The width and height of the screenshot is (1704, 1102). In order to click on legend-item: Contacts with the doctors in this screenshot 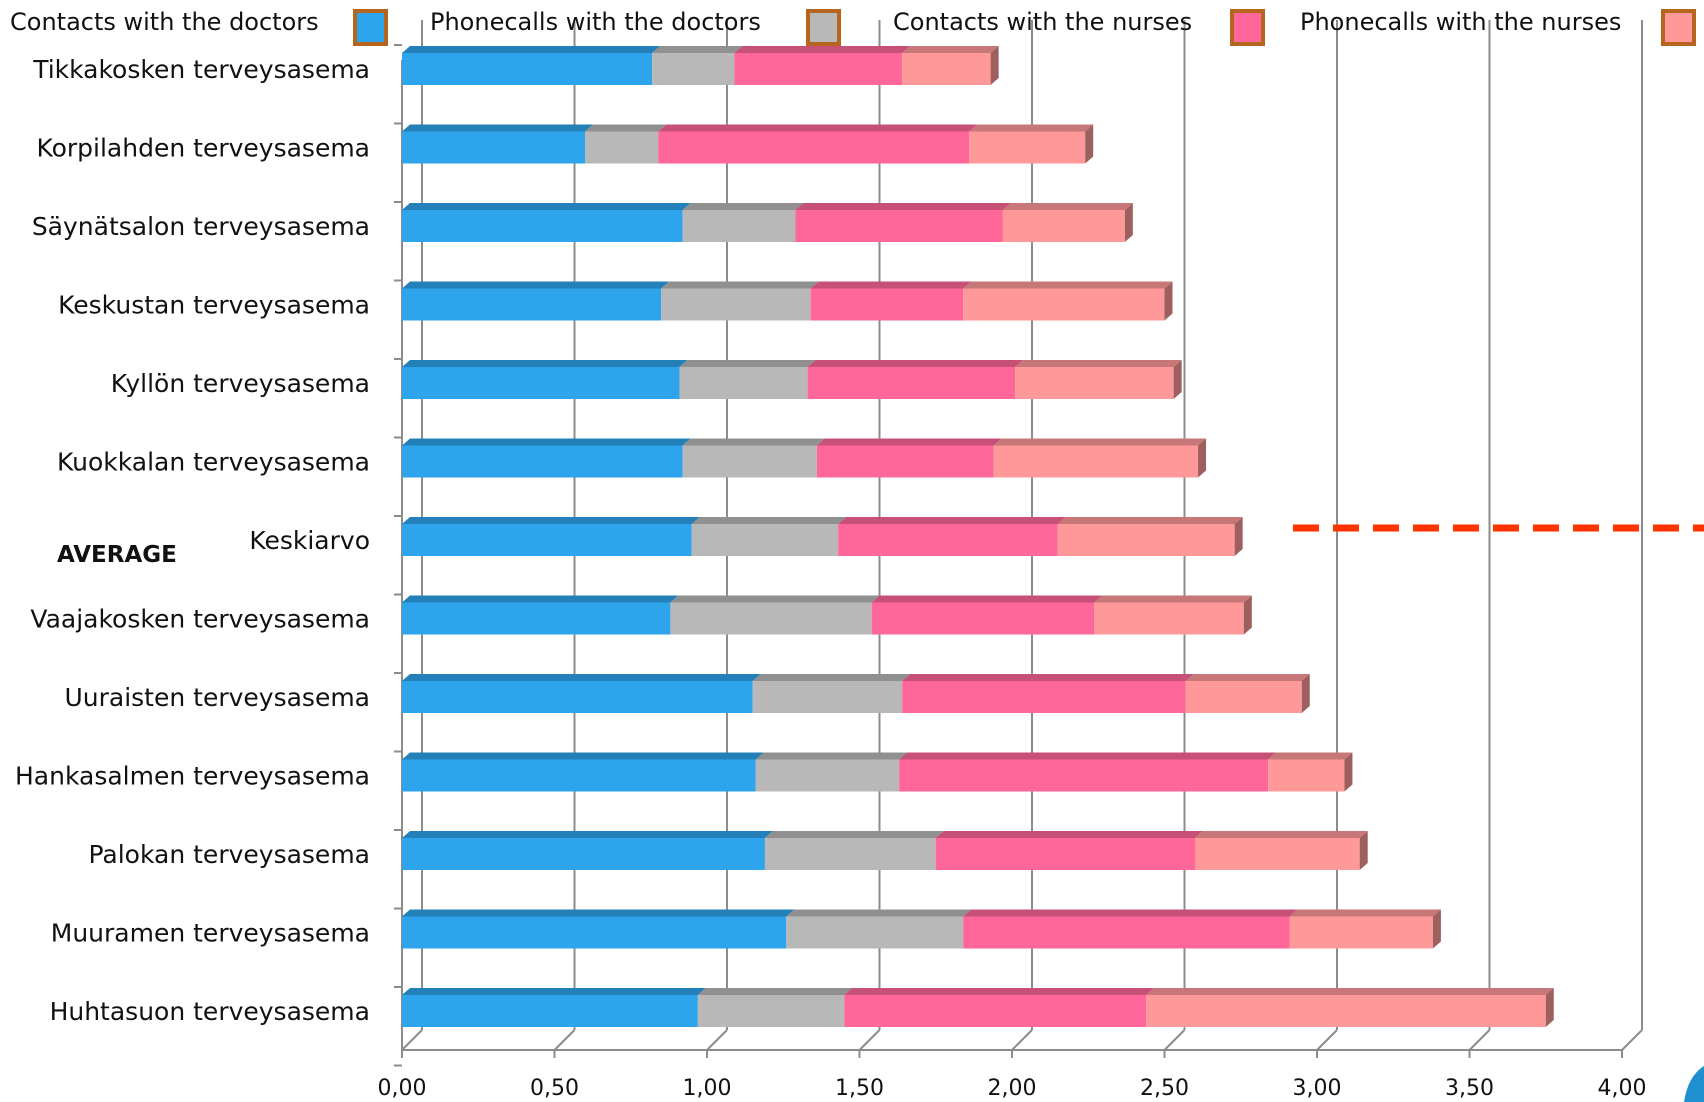, I will do `click(199, 27)`.